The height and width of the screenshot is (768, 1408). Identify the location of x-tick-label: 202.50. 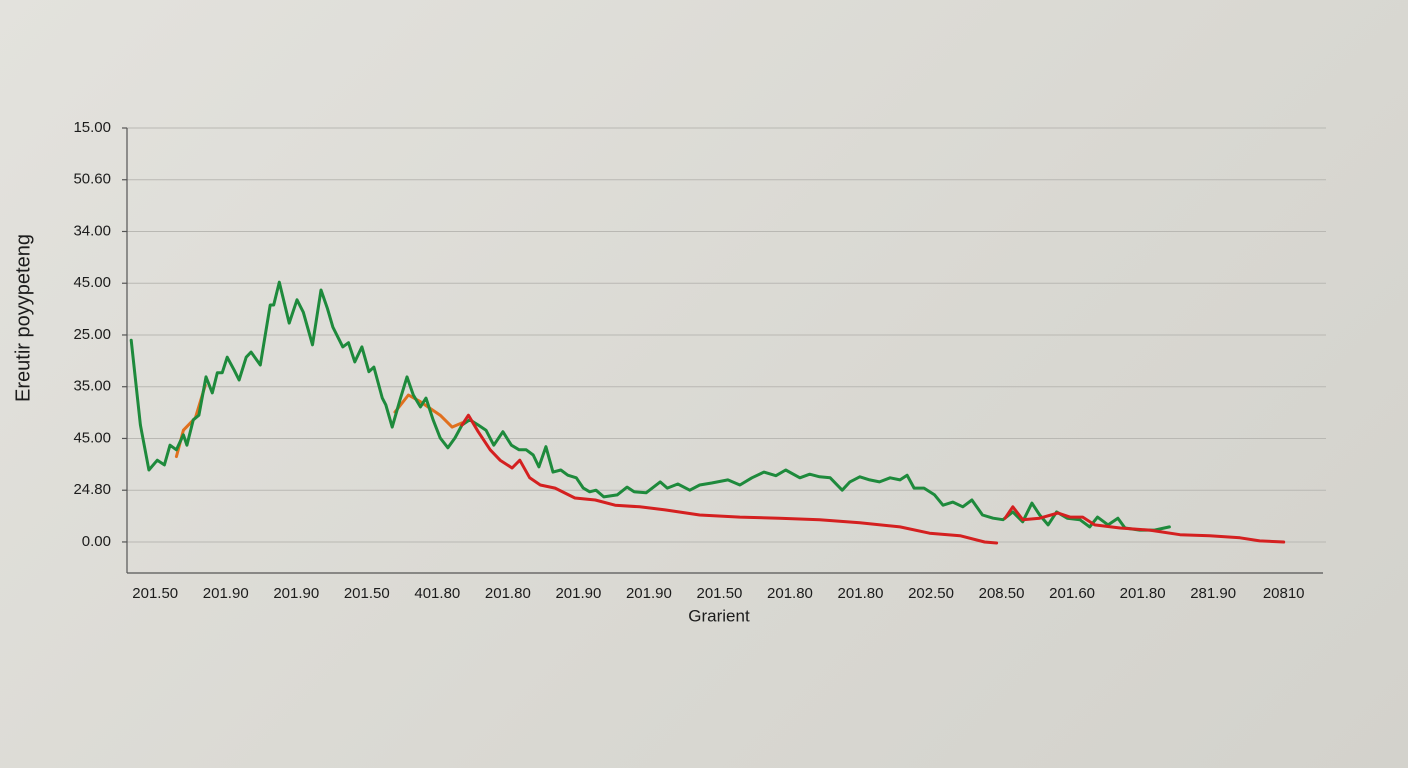
(931, 593).